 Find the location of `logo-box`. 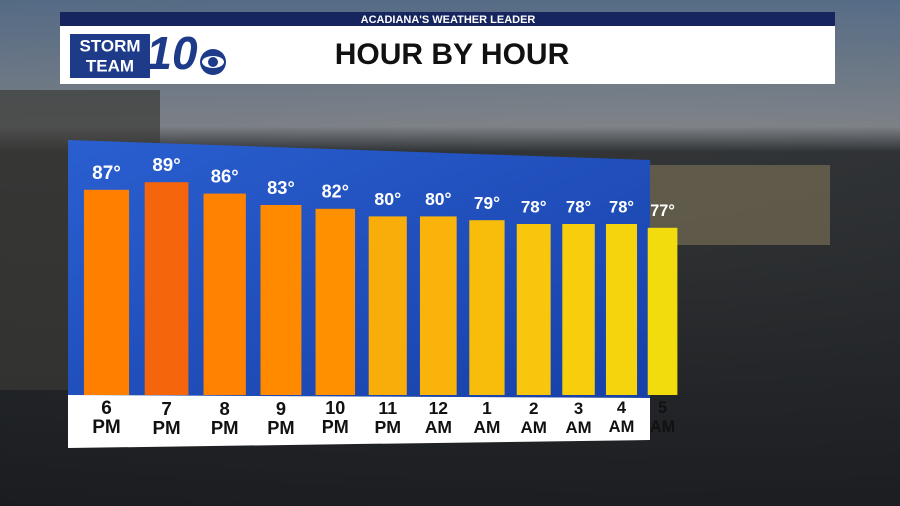

logo-box is located at coordinates (110, 56).